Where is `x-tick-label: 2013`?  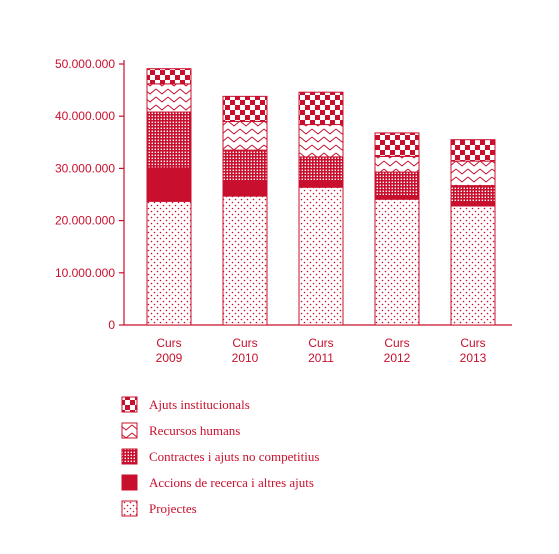 x-tick-label: 2013 is located at coordinates (473, 358).